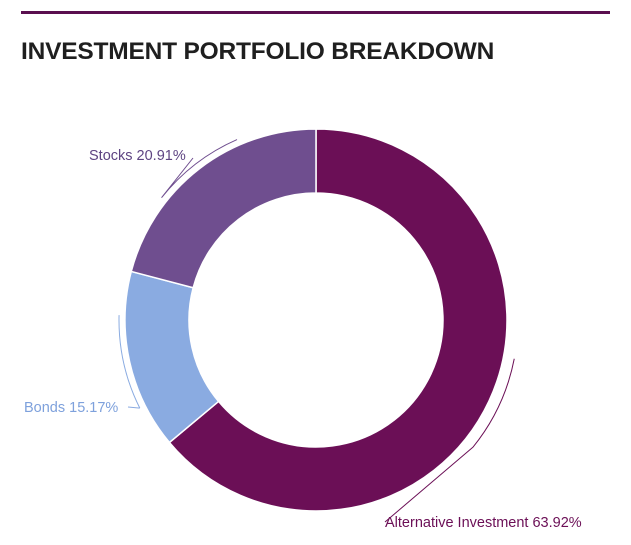 The image size is (631, 545). What do you see at coordinates (449, 440) in the screenshot?
I see `leader-line-alternative-investment` at bounding box center [449, 440].